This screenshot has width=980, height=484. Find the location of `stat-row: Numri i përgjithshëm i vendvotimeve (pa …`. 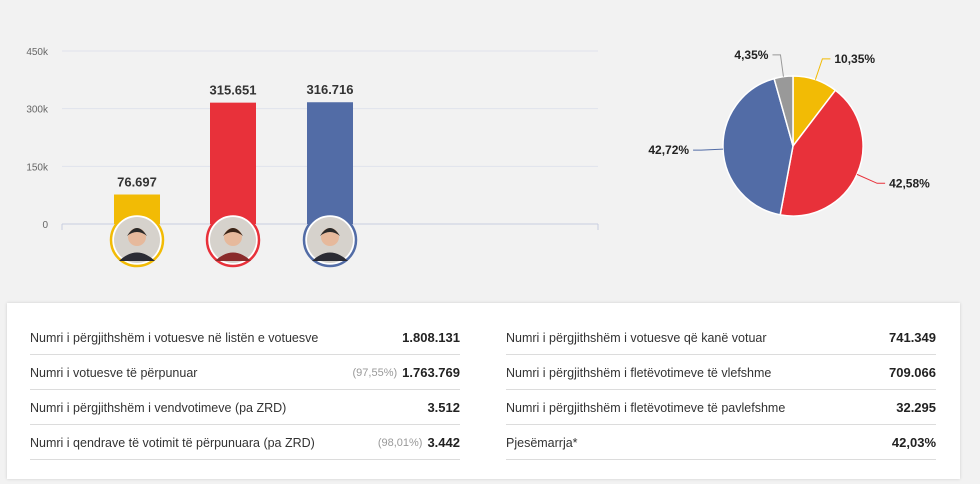

stat-row: Numri i përgjithshëm i vendvotimeve (pa … is located at coordinates (245, 408).